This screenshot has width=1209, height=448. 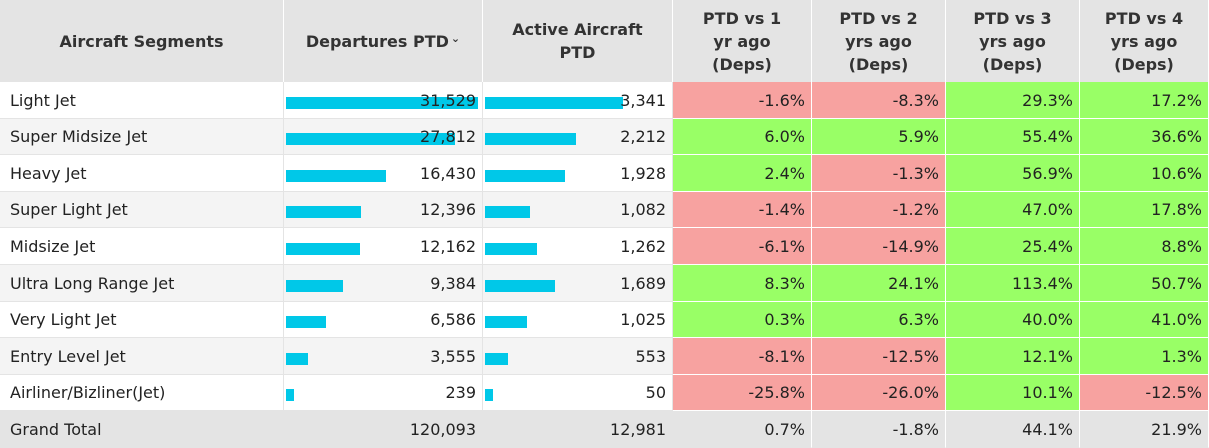 I want to click on vs3-pct-cell: 40.0%, so click(x=1013, y=320).